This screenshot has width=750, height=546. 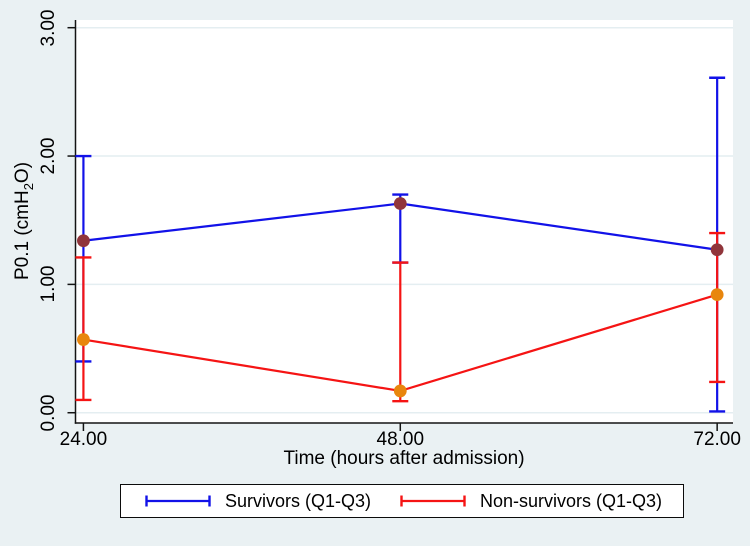 What do you see at coordinates (571, 500) in the screenshot?
I see `legend-label-nonsurvivors: Non-survivors (Q1-Q3)` at bounding box center [571, 500].